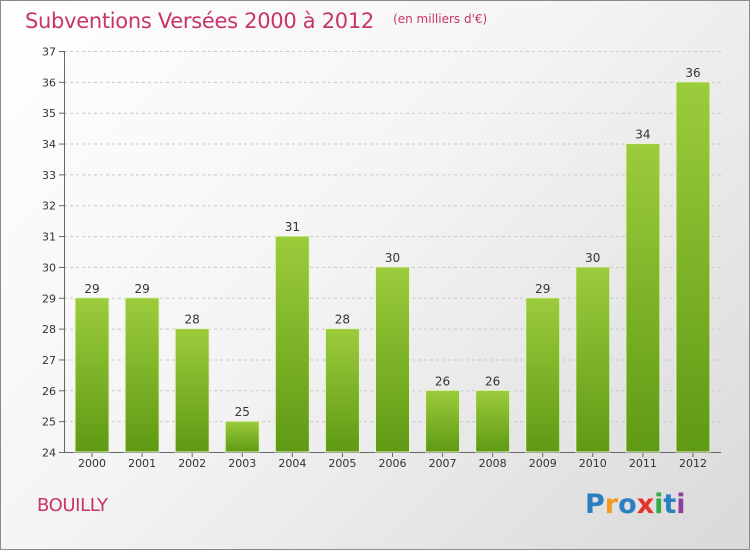 The width and height of the screenshot is (750, 550). I want to click on x-tick-label: 2007, so click(443, 463).